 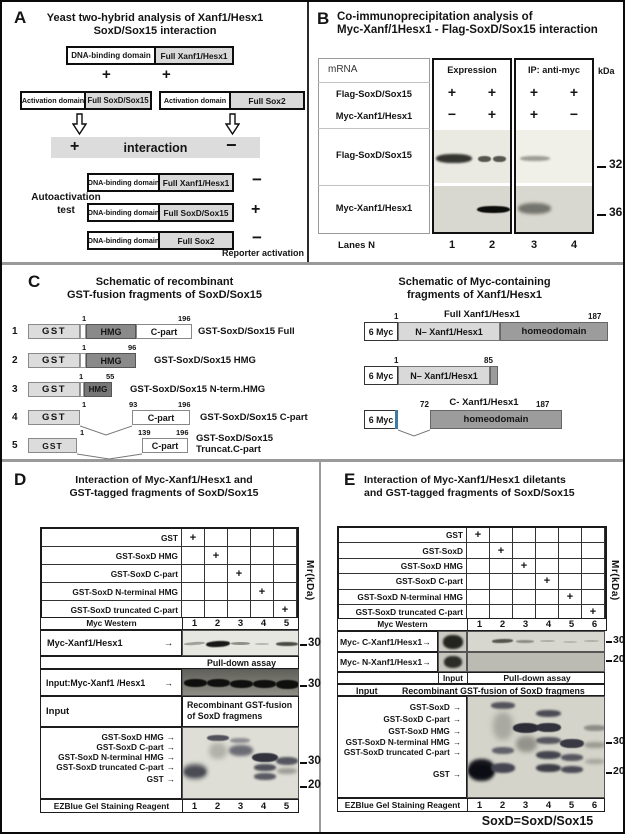 I want to click on myc-western-row-d: Myc Western 1 2 3 4 5, so click(x=169, y=623).